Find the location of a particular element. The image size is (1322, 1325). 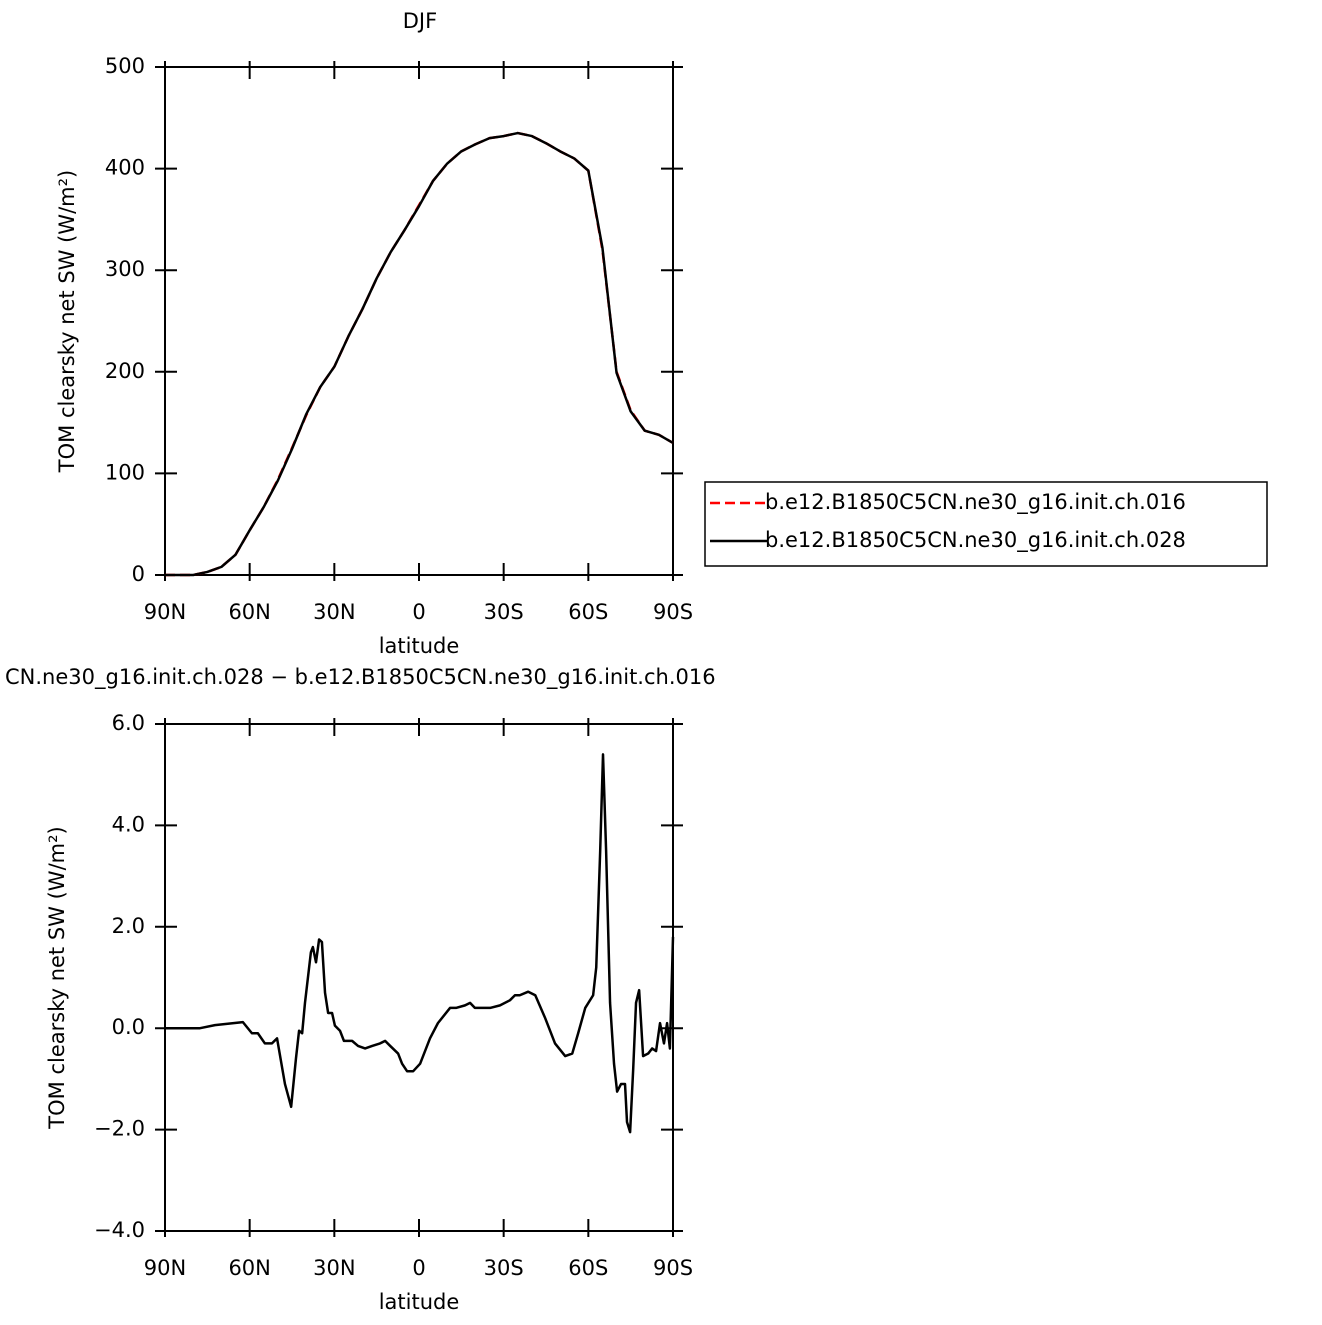

y-tick-label: 0.0 is located at coordinates (128, 1027).